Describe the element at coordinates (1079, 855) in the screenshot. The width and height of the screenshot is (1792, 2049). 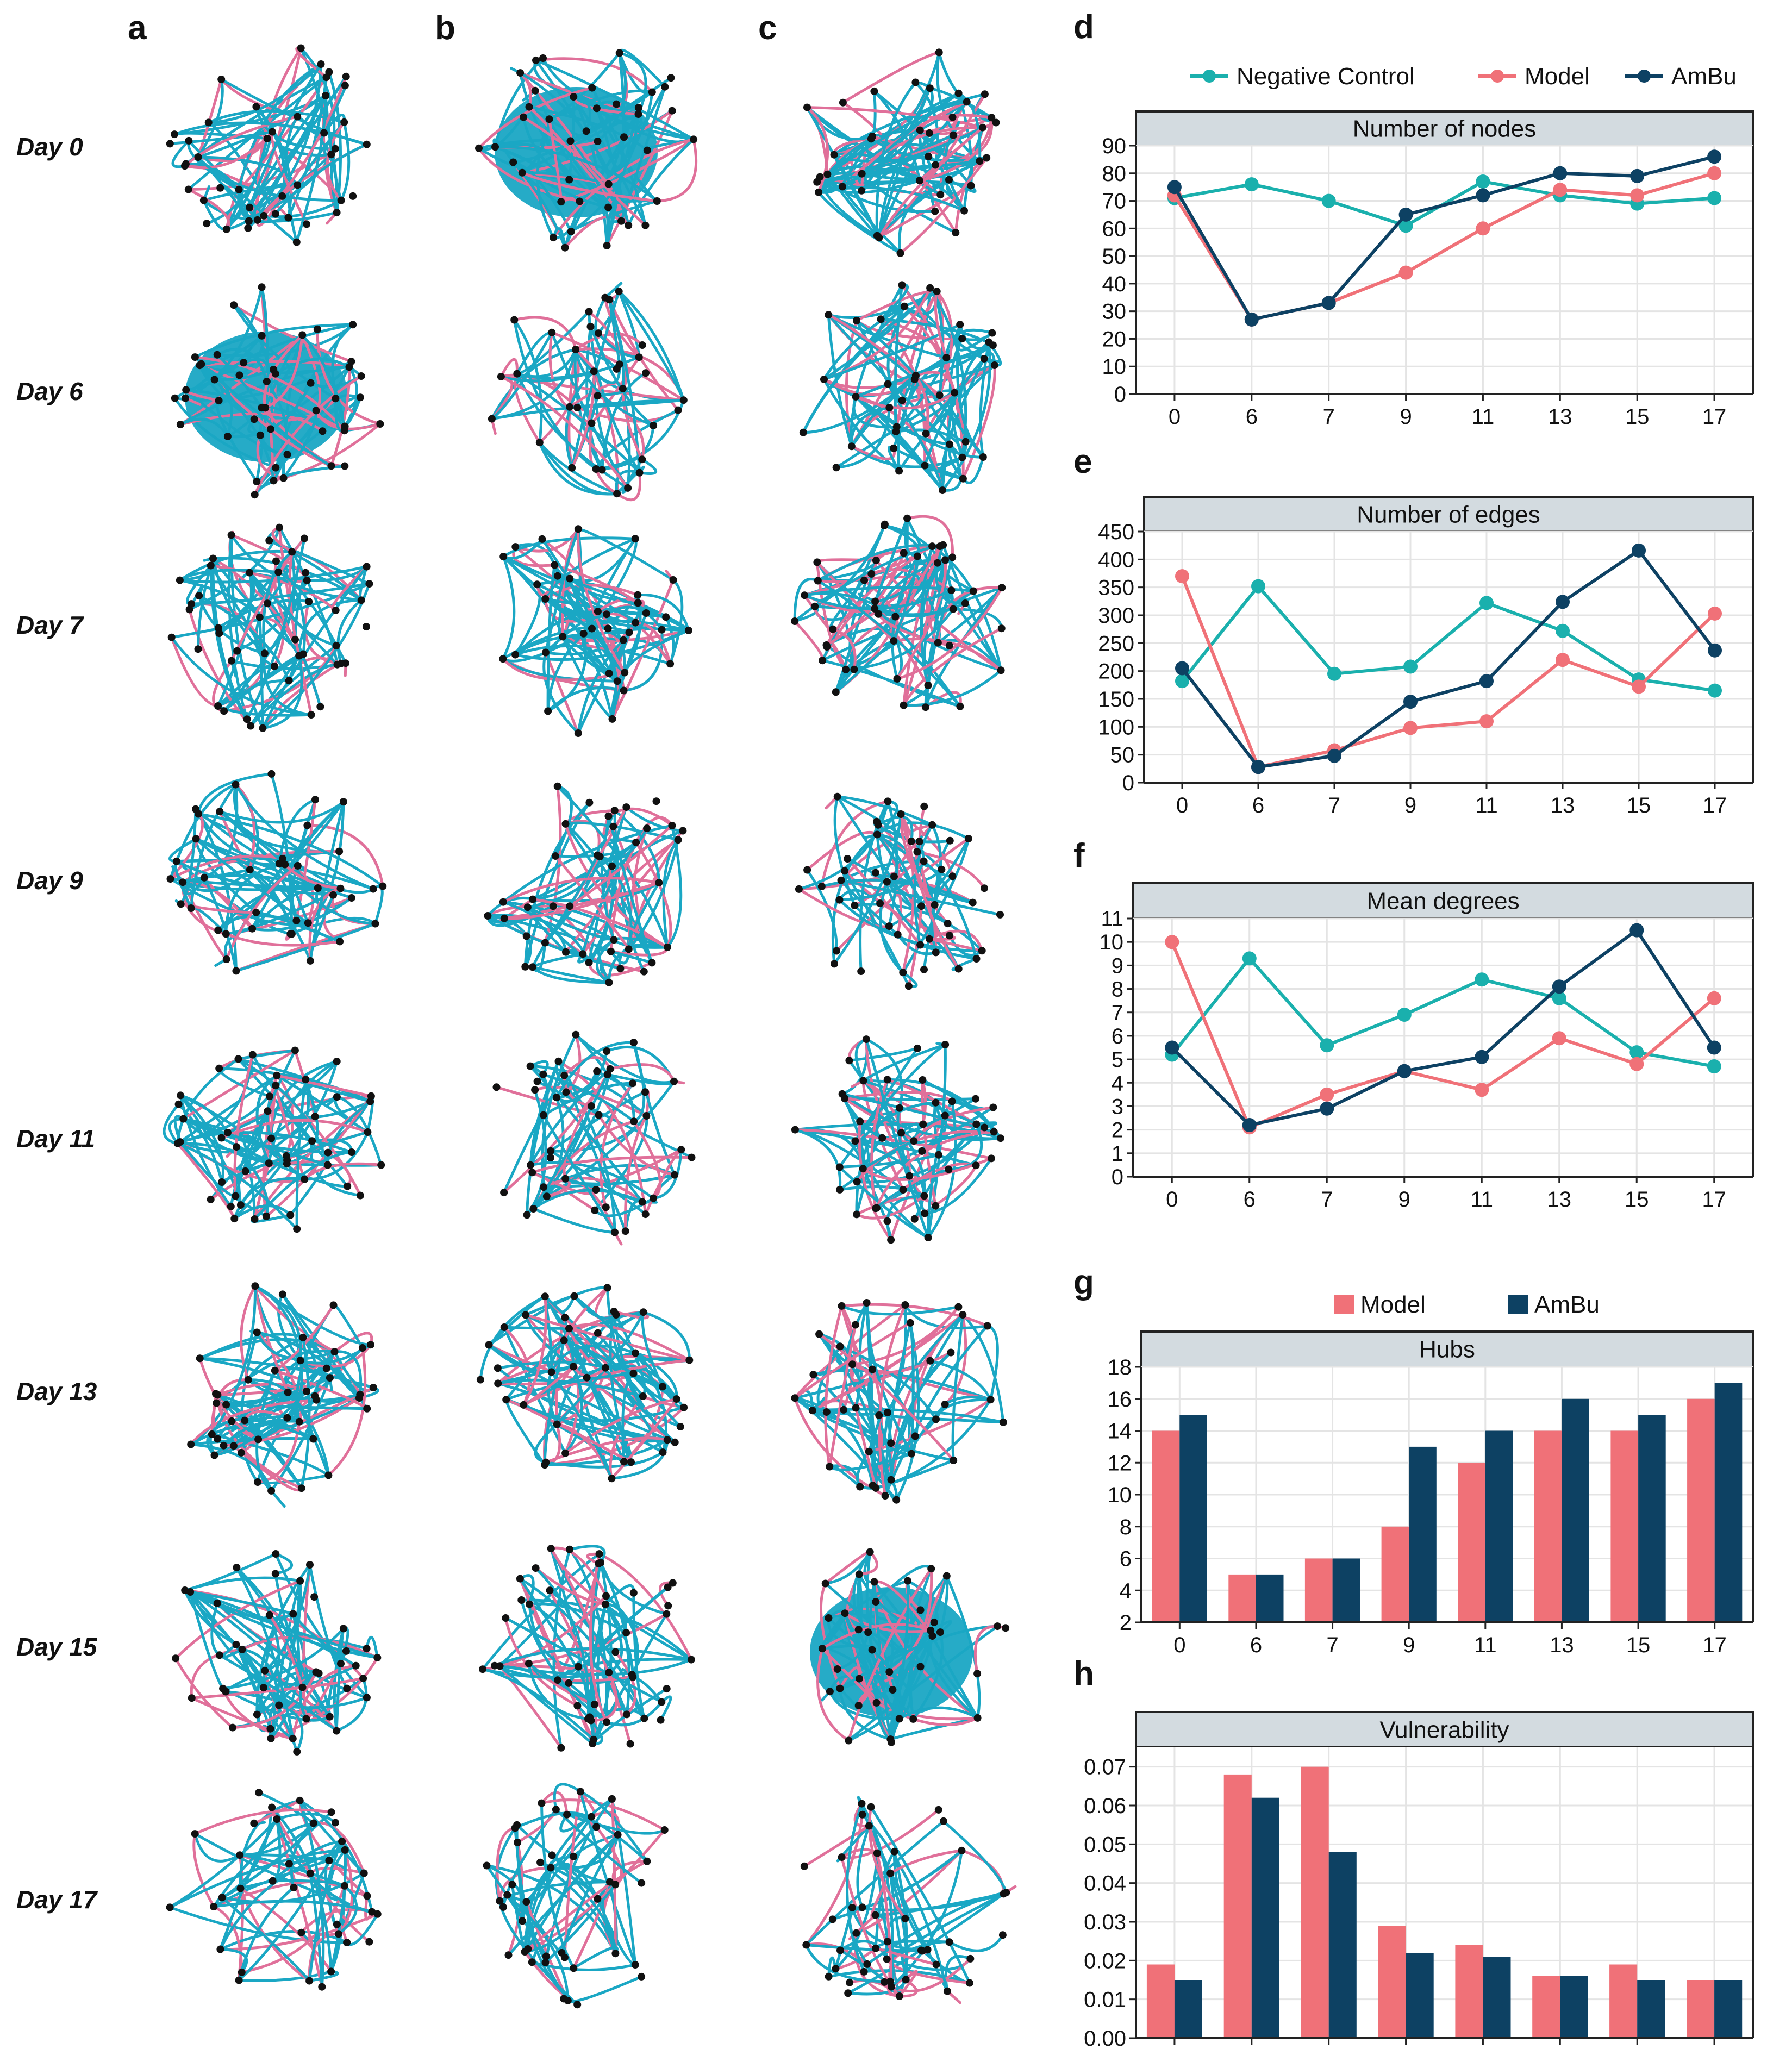
I see `panel-letter-f: f` at that location.